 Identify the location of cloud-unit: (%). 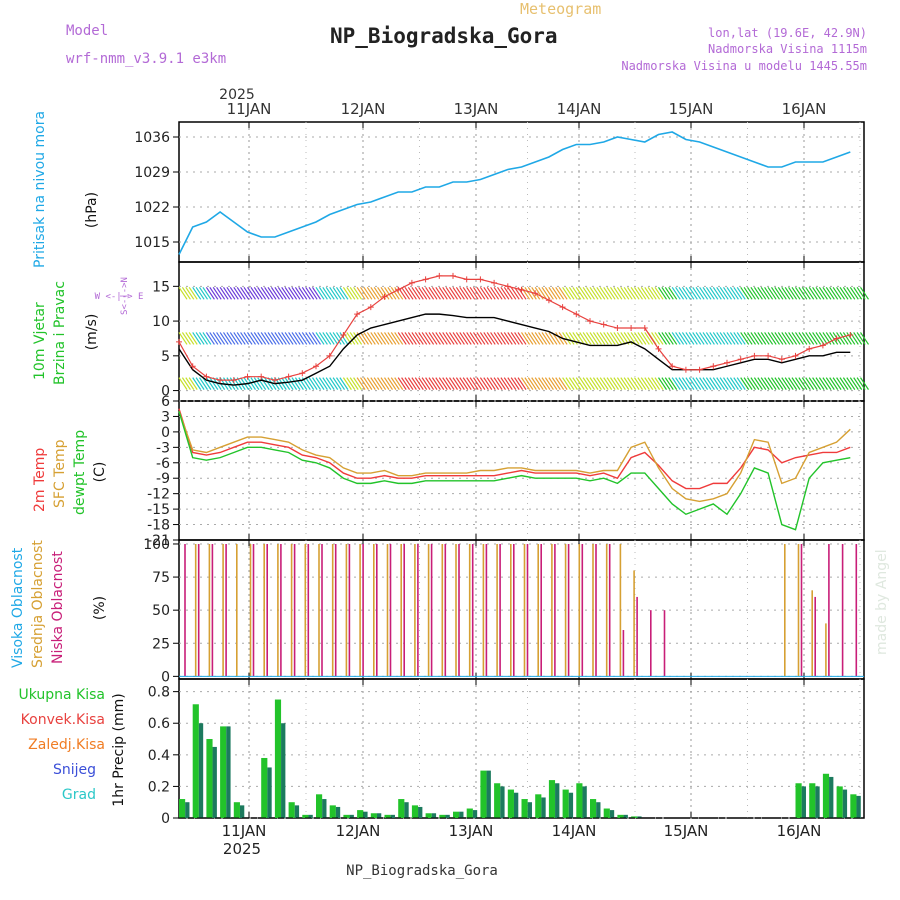
(100, 608).